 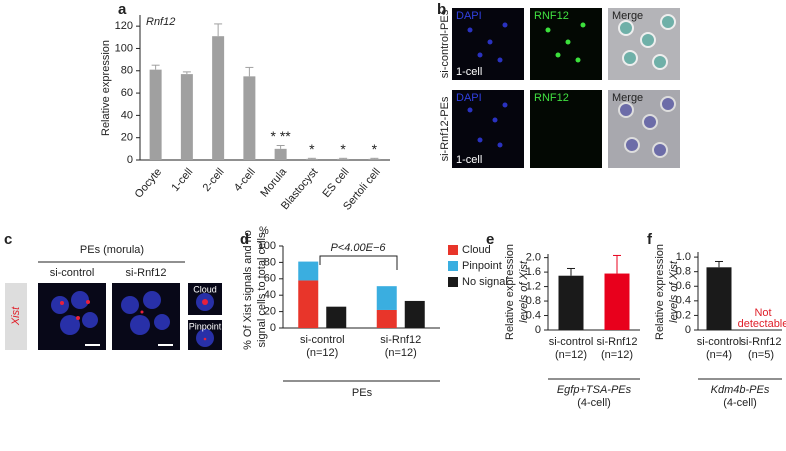 I want to click on x-tick-label: ES cell, so click(x=335, y=183).